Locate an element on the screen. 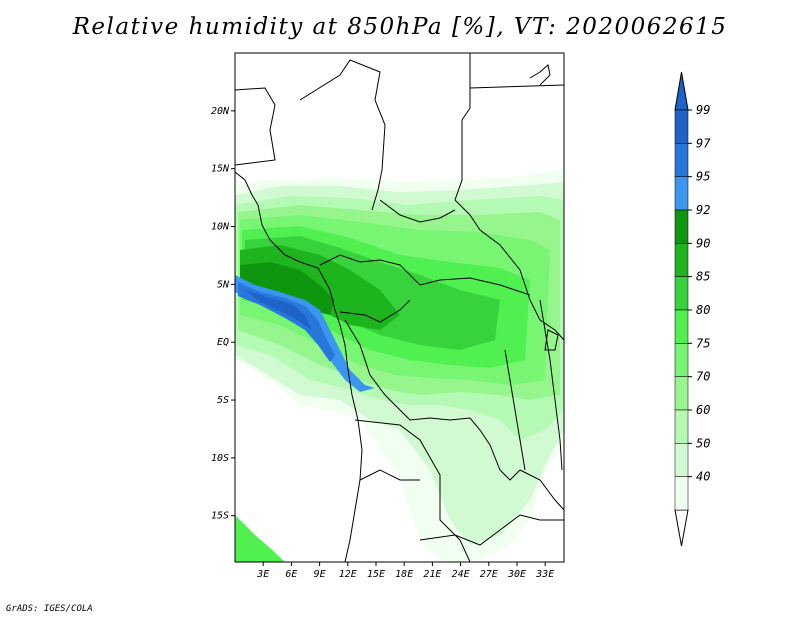  rh-sw-corner-area is located at coordinates (260, 538).